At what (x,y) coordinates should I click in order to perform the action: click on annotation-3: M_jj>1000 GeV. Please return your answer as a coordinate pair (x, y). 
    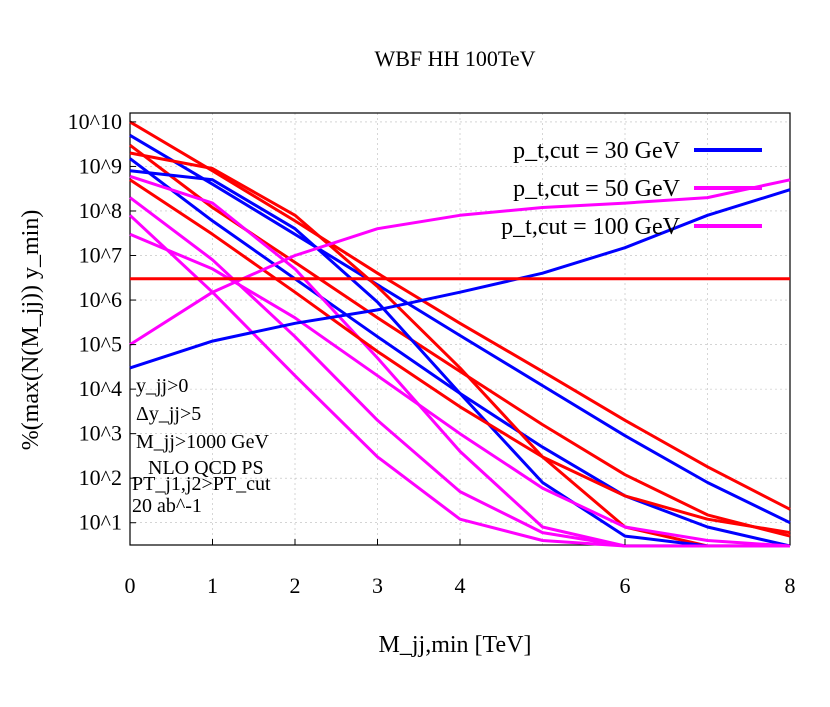
    Looking at the image, I should click on (202, 442).